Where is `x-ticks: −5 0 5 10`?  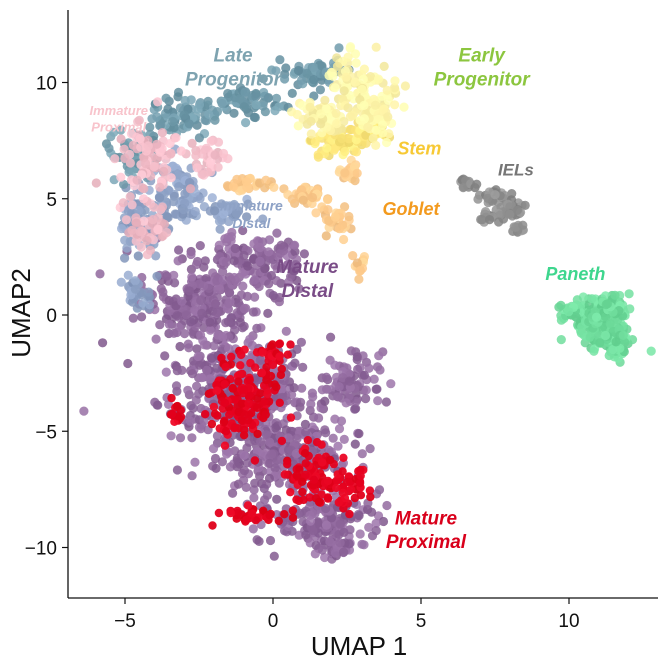 x-ticks: −5 0 5 10 is located at coordinates (347, 615).